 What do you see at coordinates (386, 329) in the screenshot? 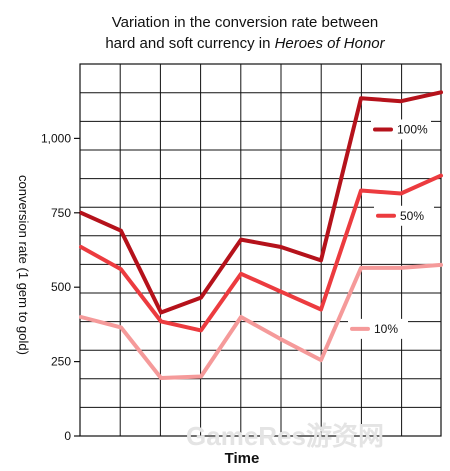
I see `legend-label-10pct: 10%` at bounding box center [386, 329].